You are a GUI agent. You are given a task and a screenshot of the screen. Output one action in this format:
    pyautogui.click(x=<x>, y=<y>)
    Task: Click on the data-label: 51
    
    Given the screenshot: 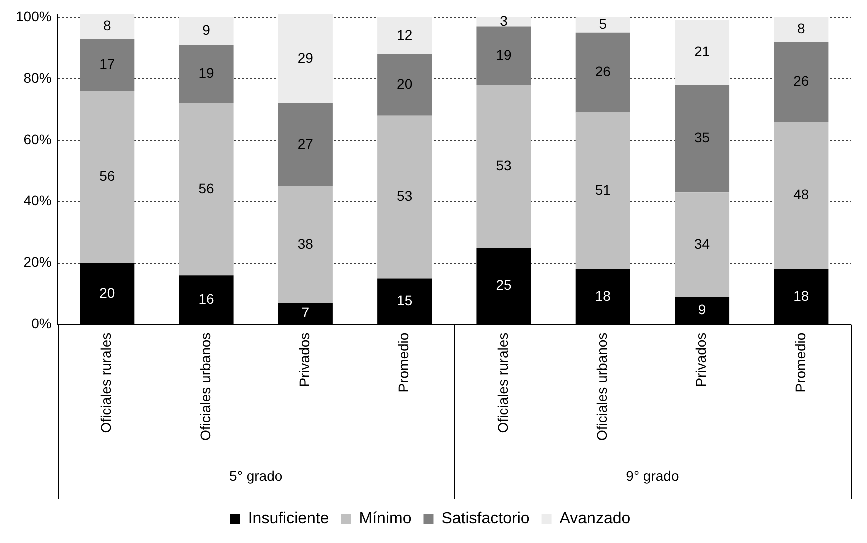 What is the action you would take?
    pyautogui.click(x=603, y=190)
    